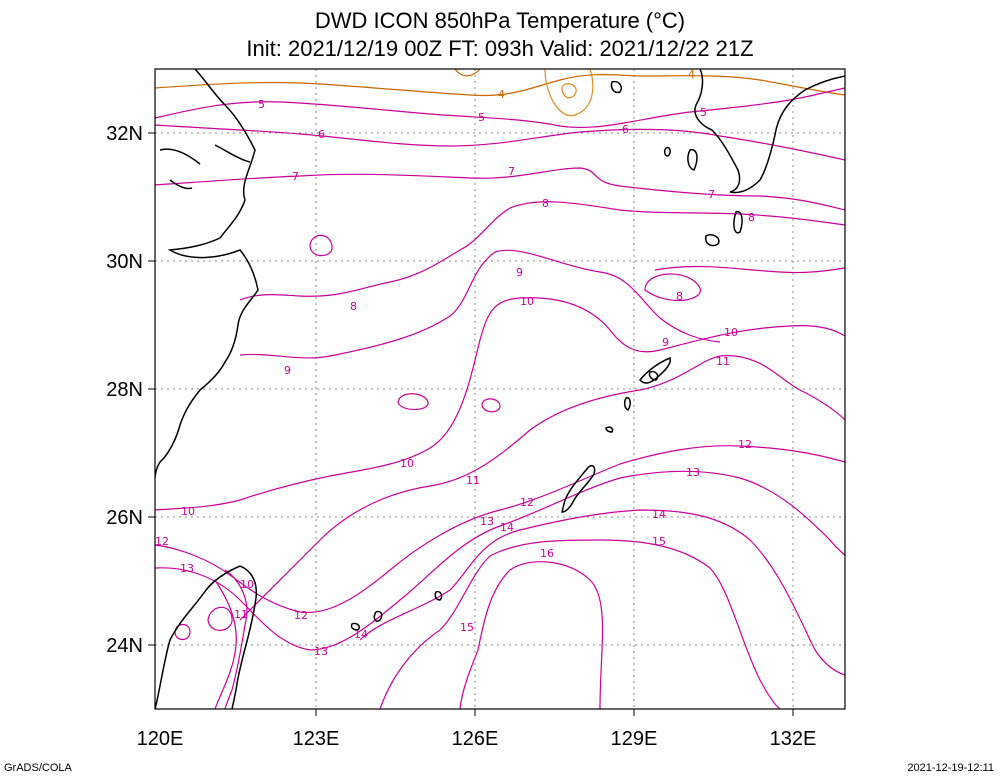 This screenshot has width=1000, height=779. I want to click on contour-label-14-c: 14, so click(361, 634).